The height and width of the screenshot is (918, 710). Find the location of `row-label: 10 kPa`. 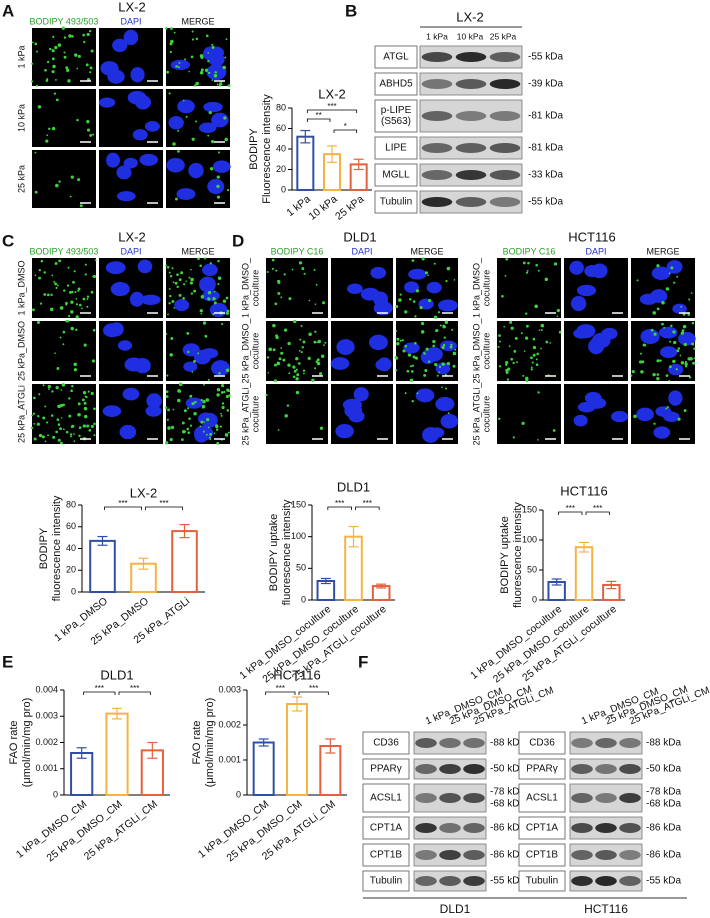

row-label: 10 kPa is located at coordinates (21, 118).